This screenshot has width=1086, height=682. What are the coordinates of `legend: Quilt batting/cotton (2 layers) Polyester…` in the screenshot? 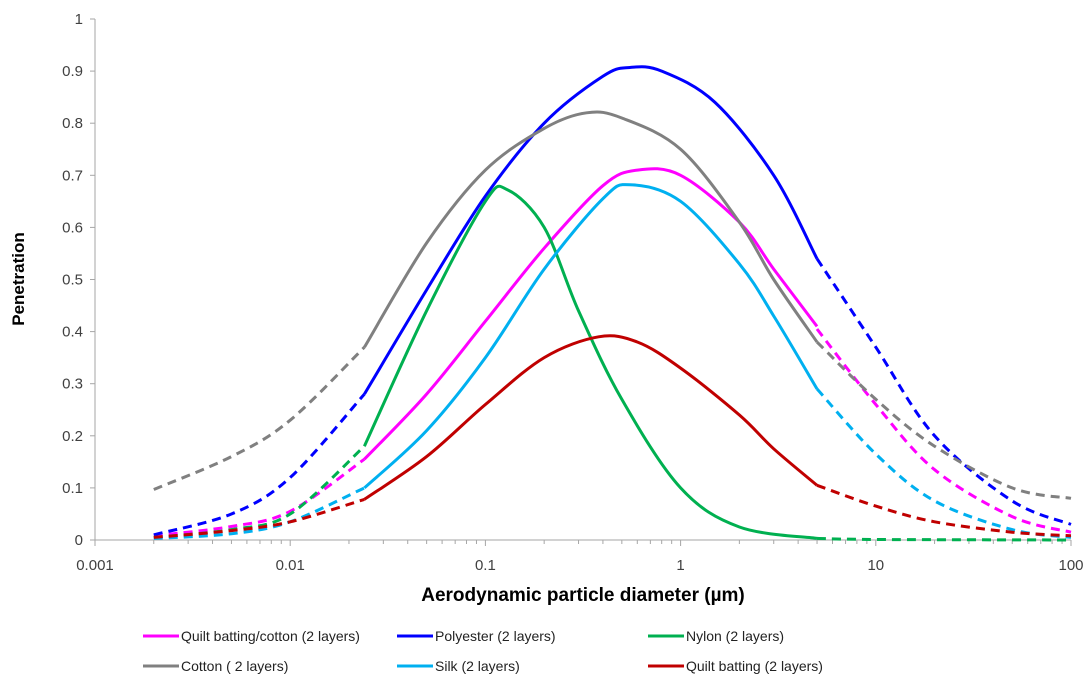 It's located at (483, 651).